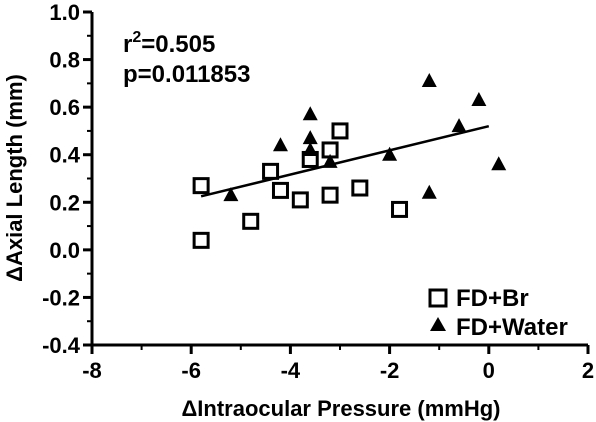 This screenshot has width=596, height=422. What do you see at coordinates (92, 370) in the screenshot?
I see `x-tick-label: -8` at bounding box center [92, 370].